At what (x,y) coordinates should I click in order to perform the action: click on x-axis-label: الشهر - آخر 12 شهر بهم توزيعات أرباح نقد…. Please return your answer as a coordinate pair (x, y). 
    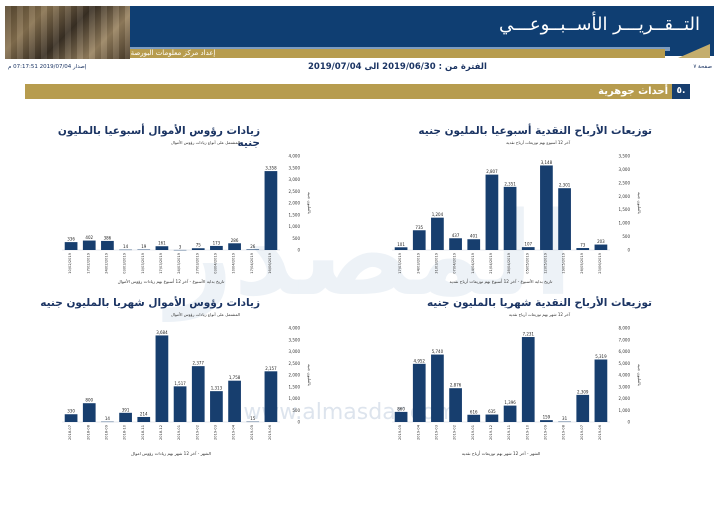
    Looking at the image, I should click on (501, 453).